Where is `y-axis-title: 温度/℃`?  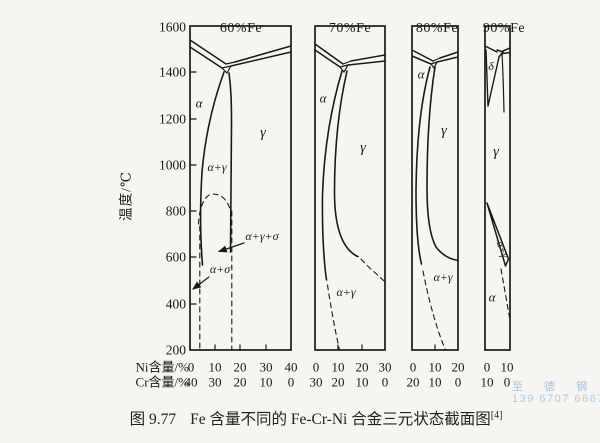 y-axis-title: 温度/℃ is located at coordinates (126, 196).